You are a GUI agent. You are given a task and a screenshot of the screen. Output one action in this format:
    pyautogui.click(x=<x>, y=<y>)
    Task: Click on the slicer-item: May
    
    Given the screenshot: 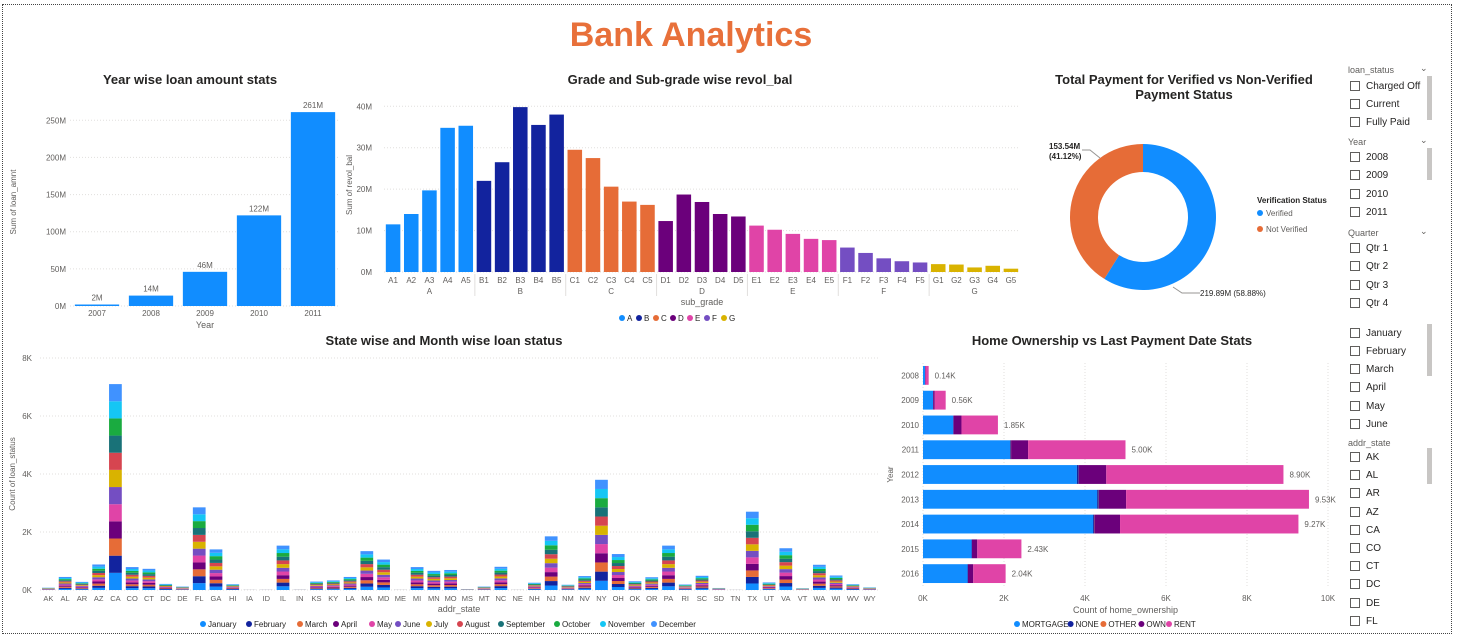 What is the action you would take?
    pyautogui.click(x=1367, y=406)
    